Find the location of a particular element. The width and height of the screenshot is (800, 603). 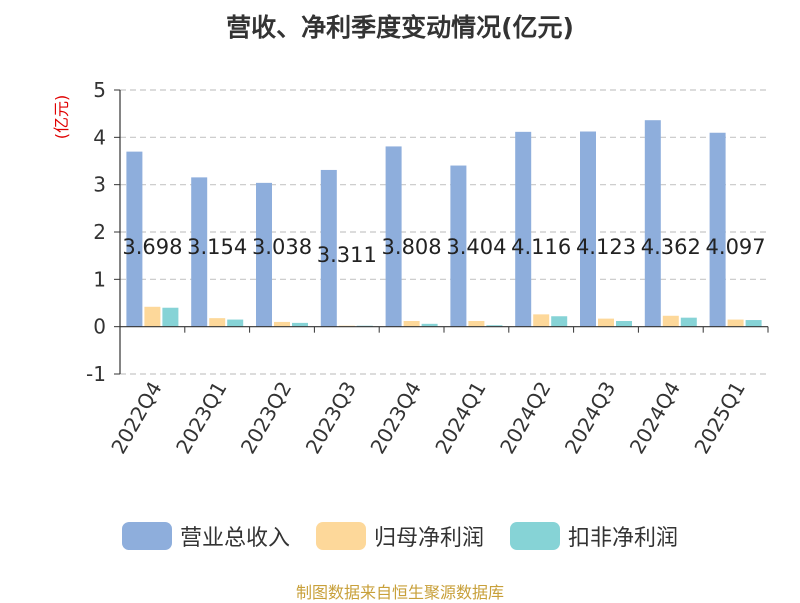

x-tick-label: 2024Q4 is located at coordinates (655, 417).